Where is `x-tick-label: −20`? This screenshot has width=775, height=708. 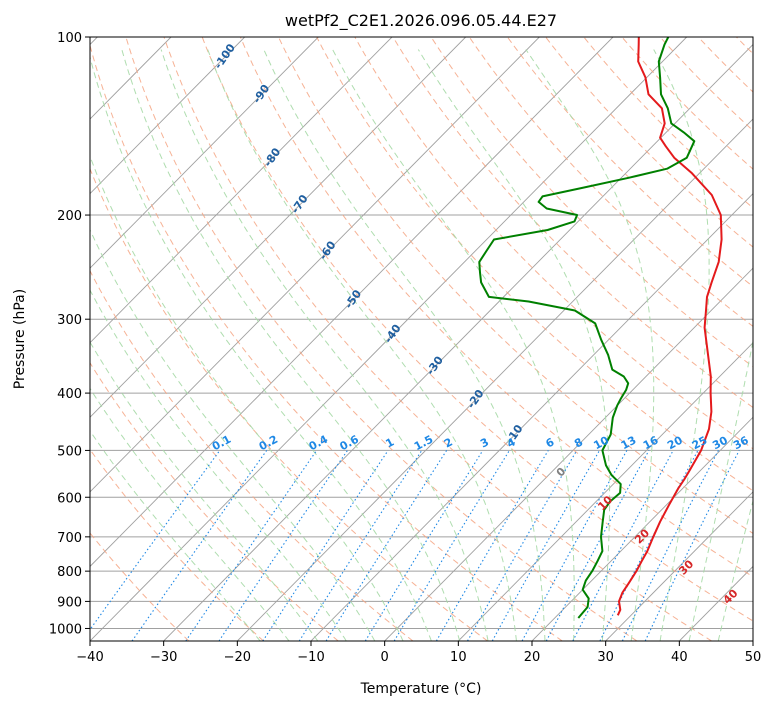 x-tick-label: −20 is located at coordinates (237, 657).